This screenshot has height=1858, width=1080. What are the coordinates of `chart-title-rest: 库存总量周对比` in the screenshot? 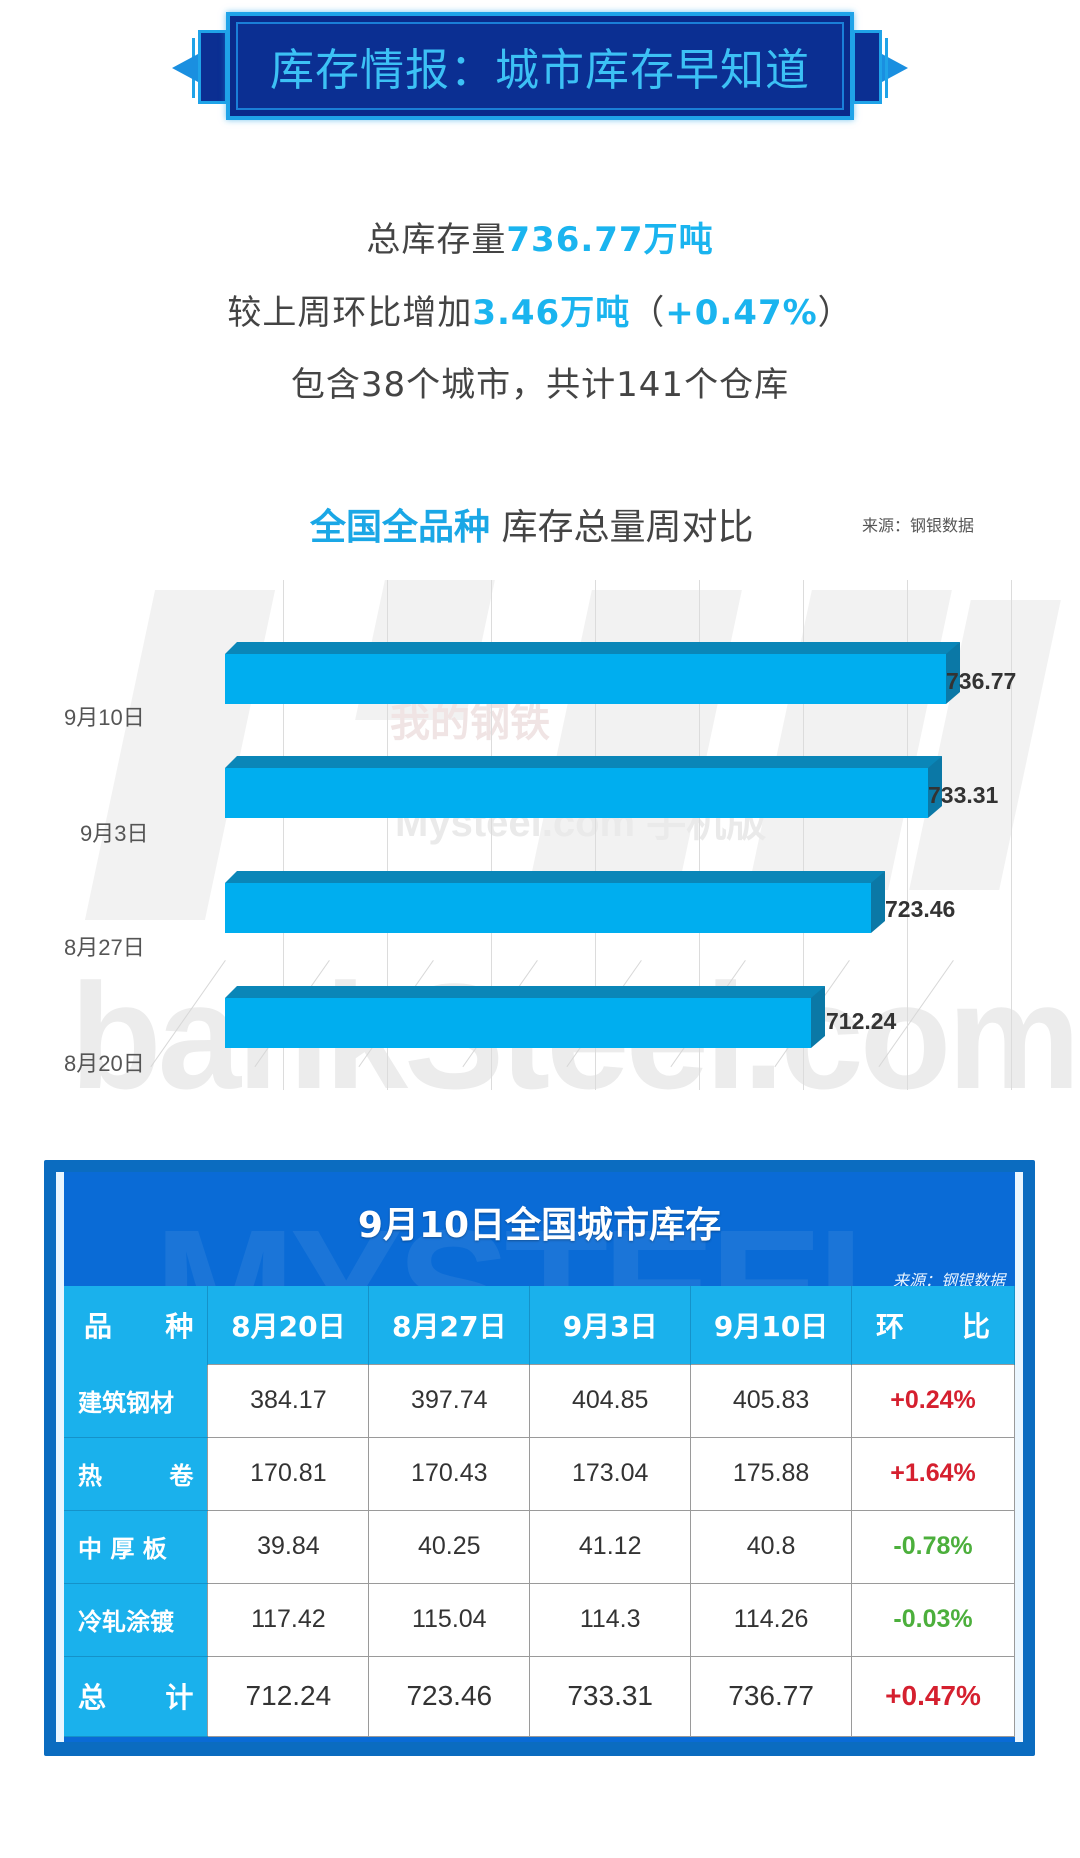 It's located at (622, 527).